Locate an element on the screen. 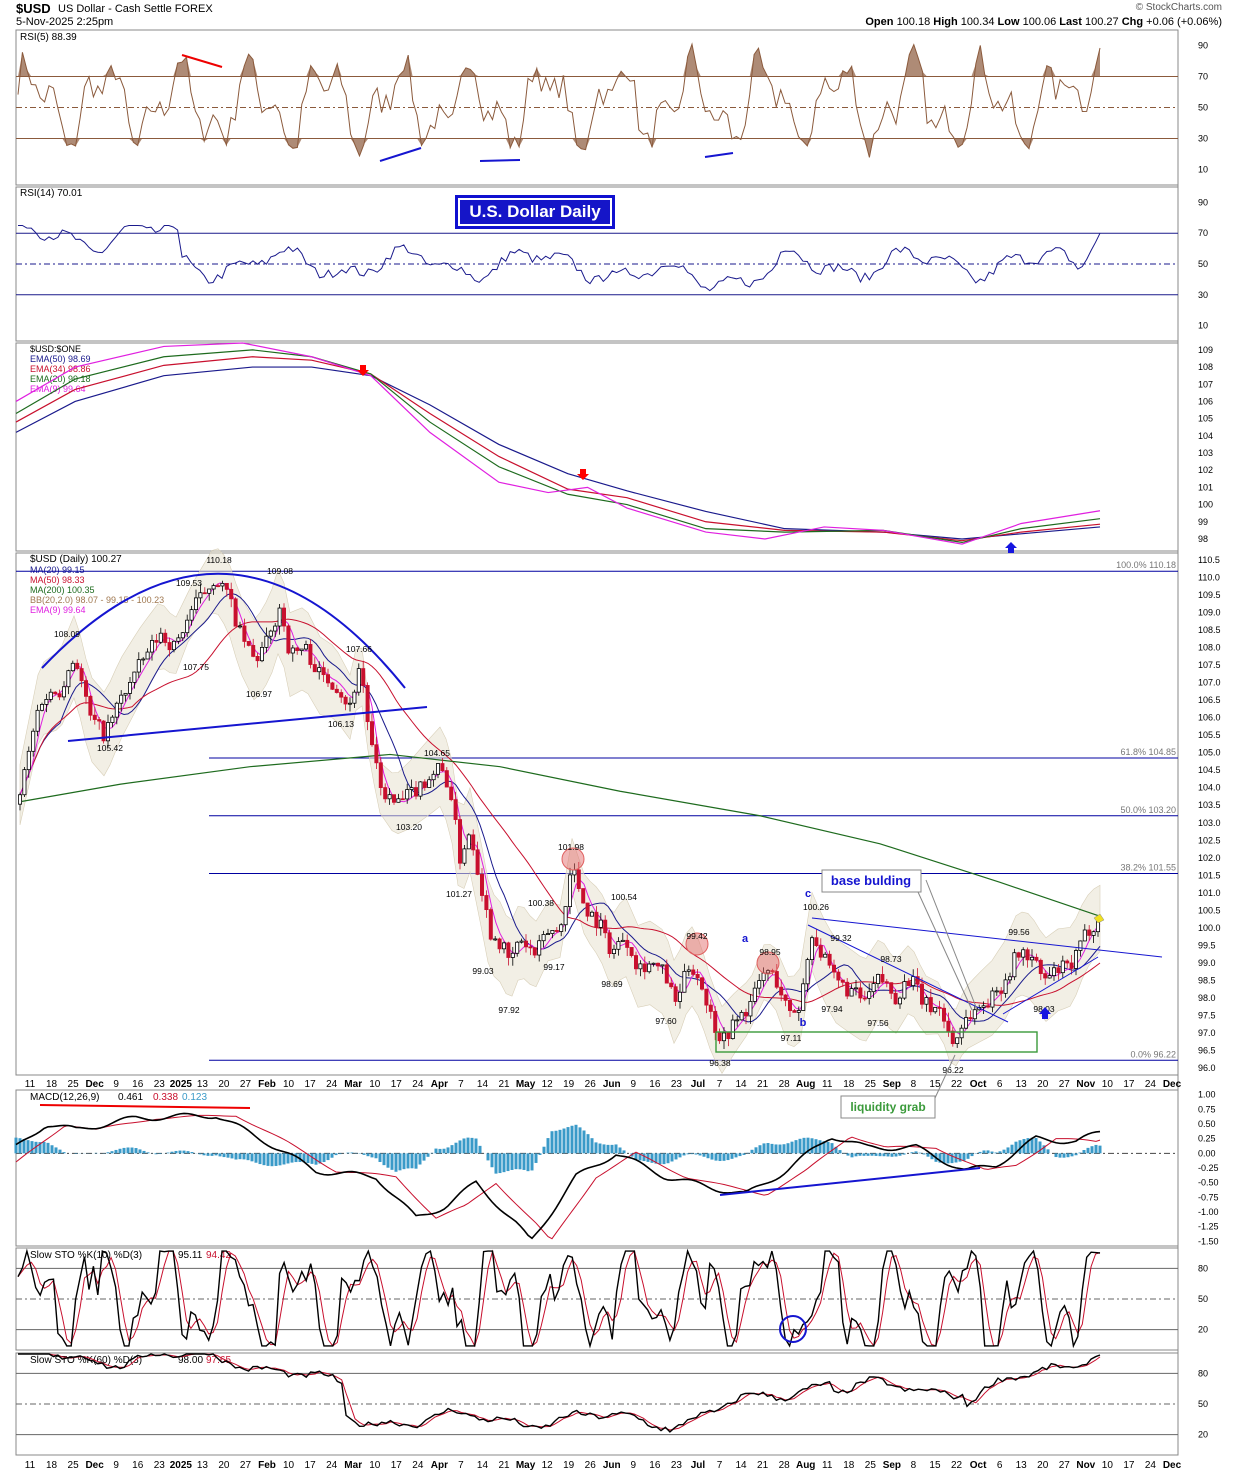 This screenshot has width=1240, height=1474. y-tick-label: 107 is located at coordinates (1205, 384).